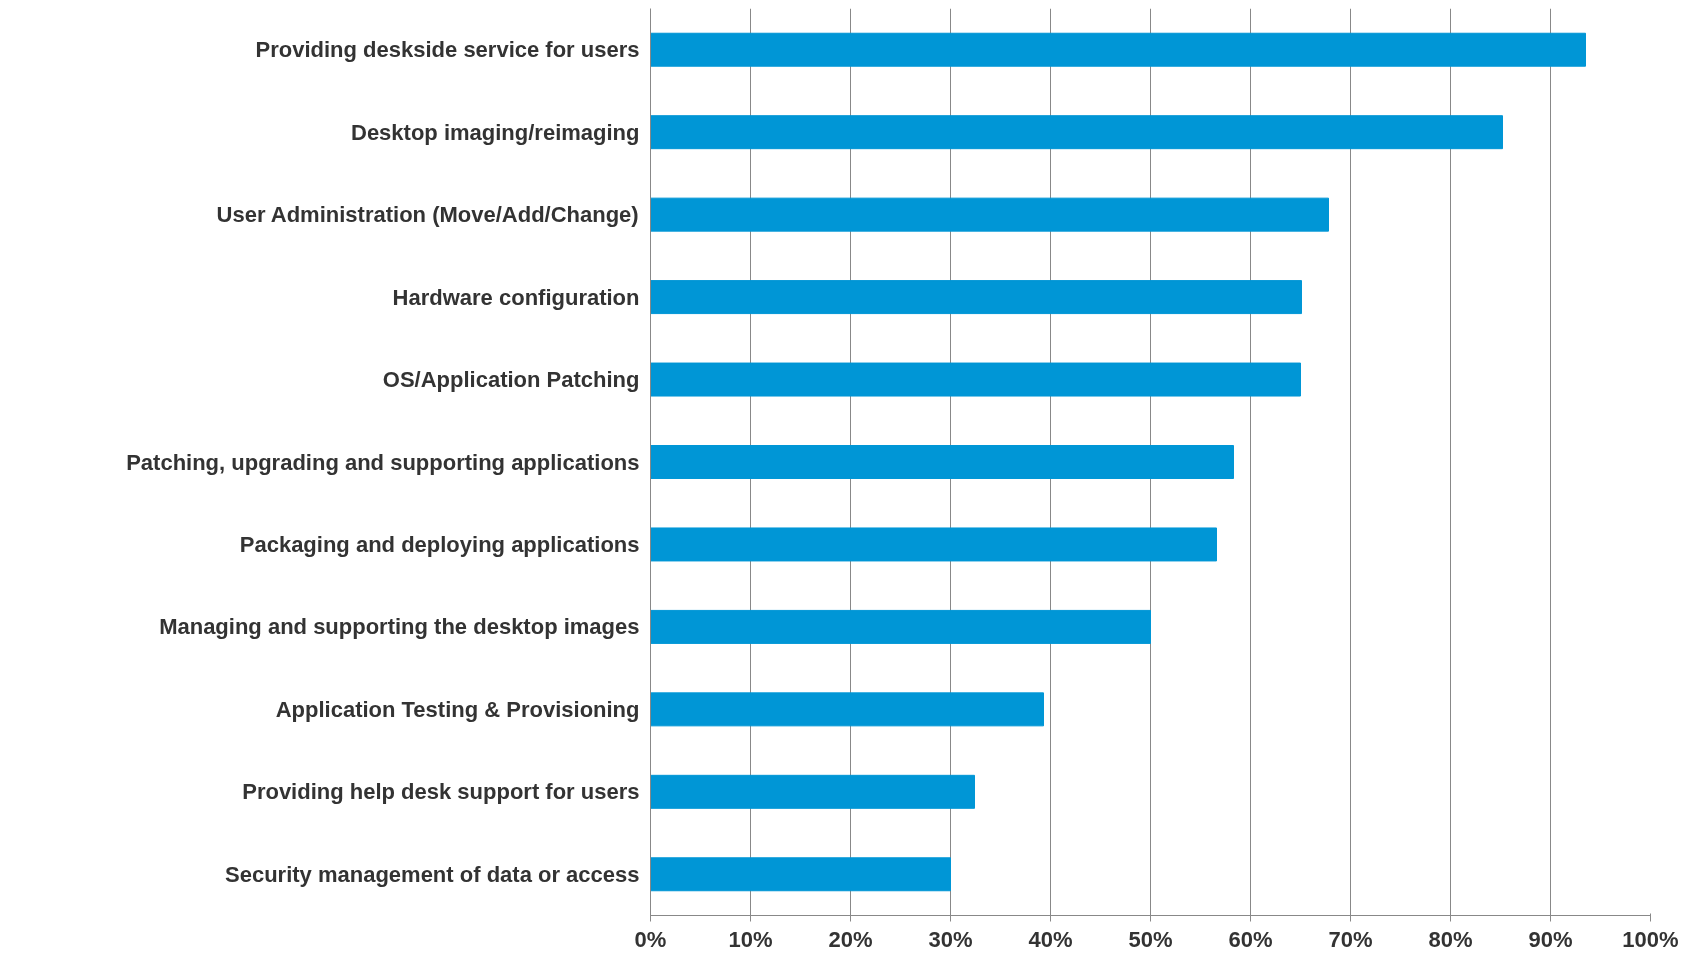 The image size is (1701, 963). I want to click on x-tick-label: 0%, so click(650, 939).